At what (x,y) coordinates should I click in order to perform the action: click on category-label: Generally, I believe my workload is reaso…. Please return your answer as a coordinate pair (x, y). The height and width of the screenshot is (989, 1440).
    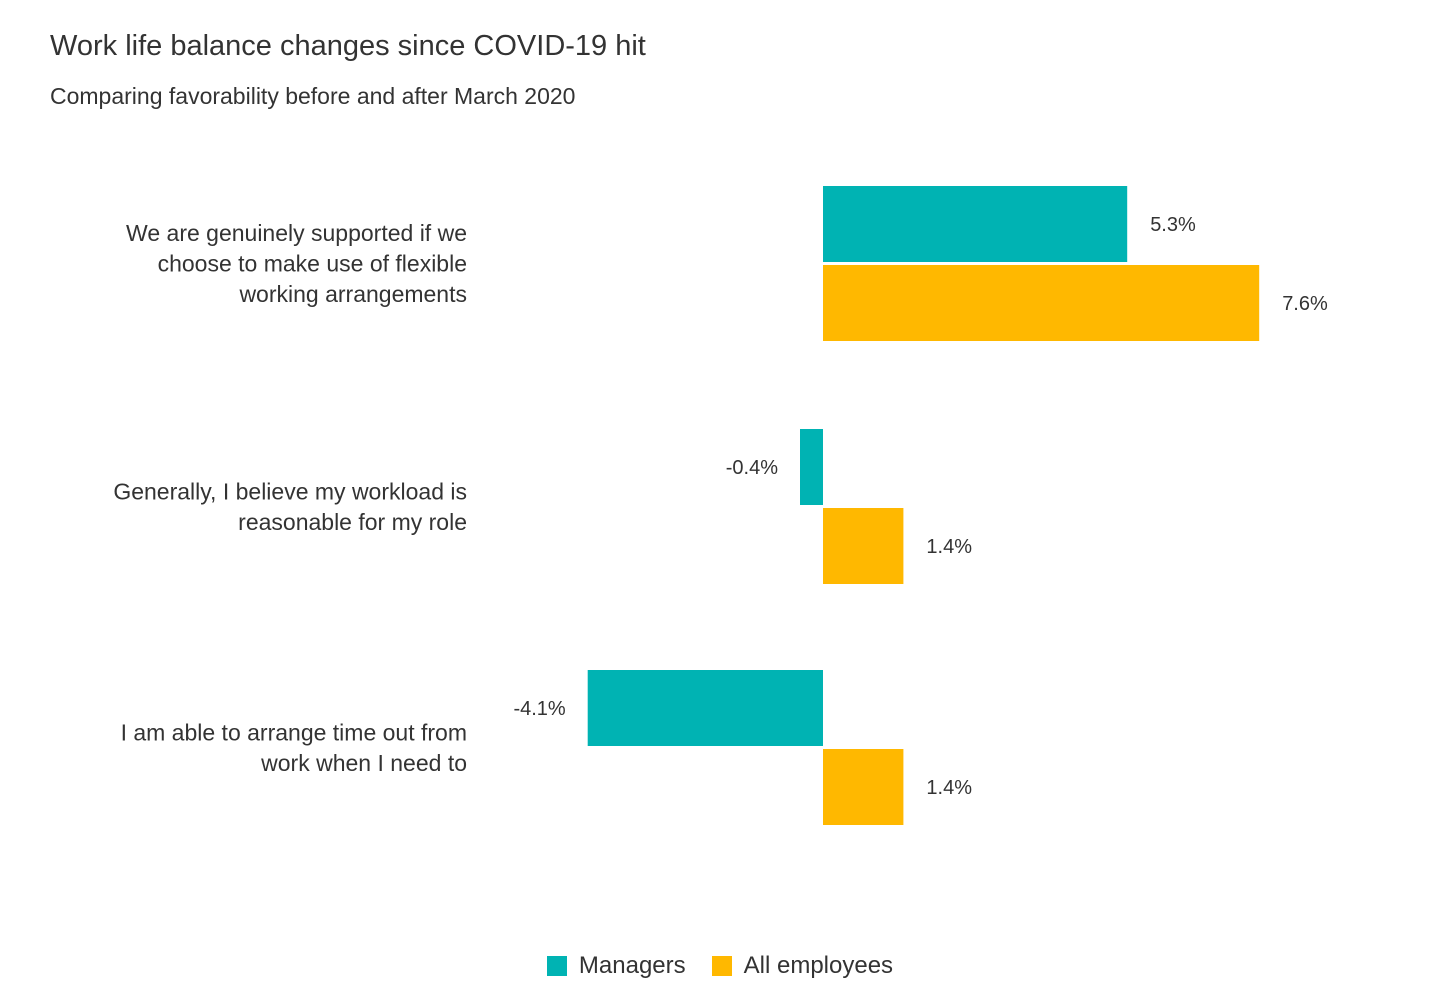
    Looking at the image, I should click on (290, 506).